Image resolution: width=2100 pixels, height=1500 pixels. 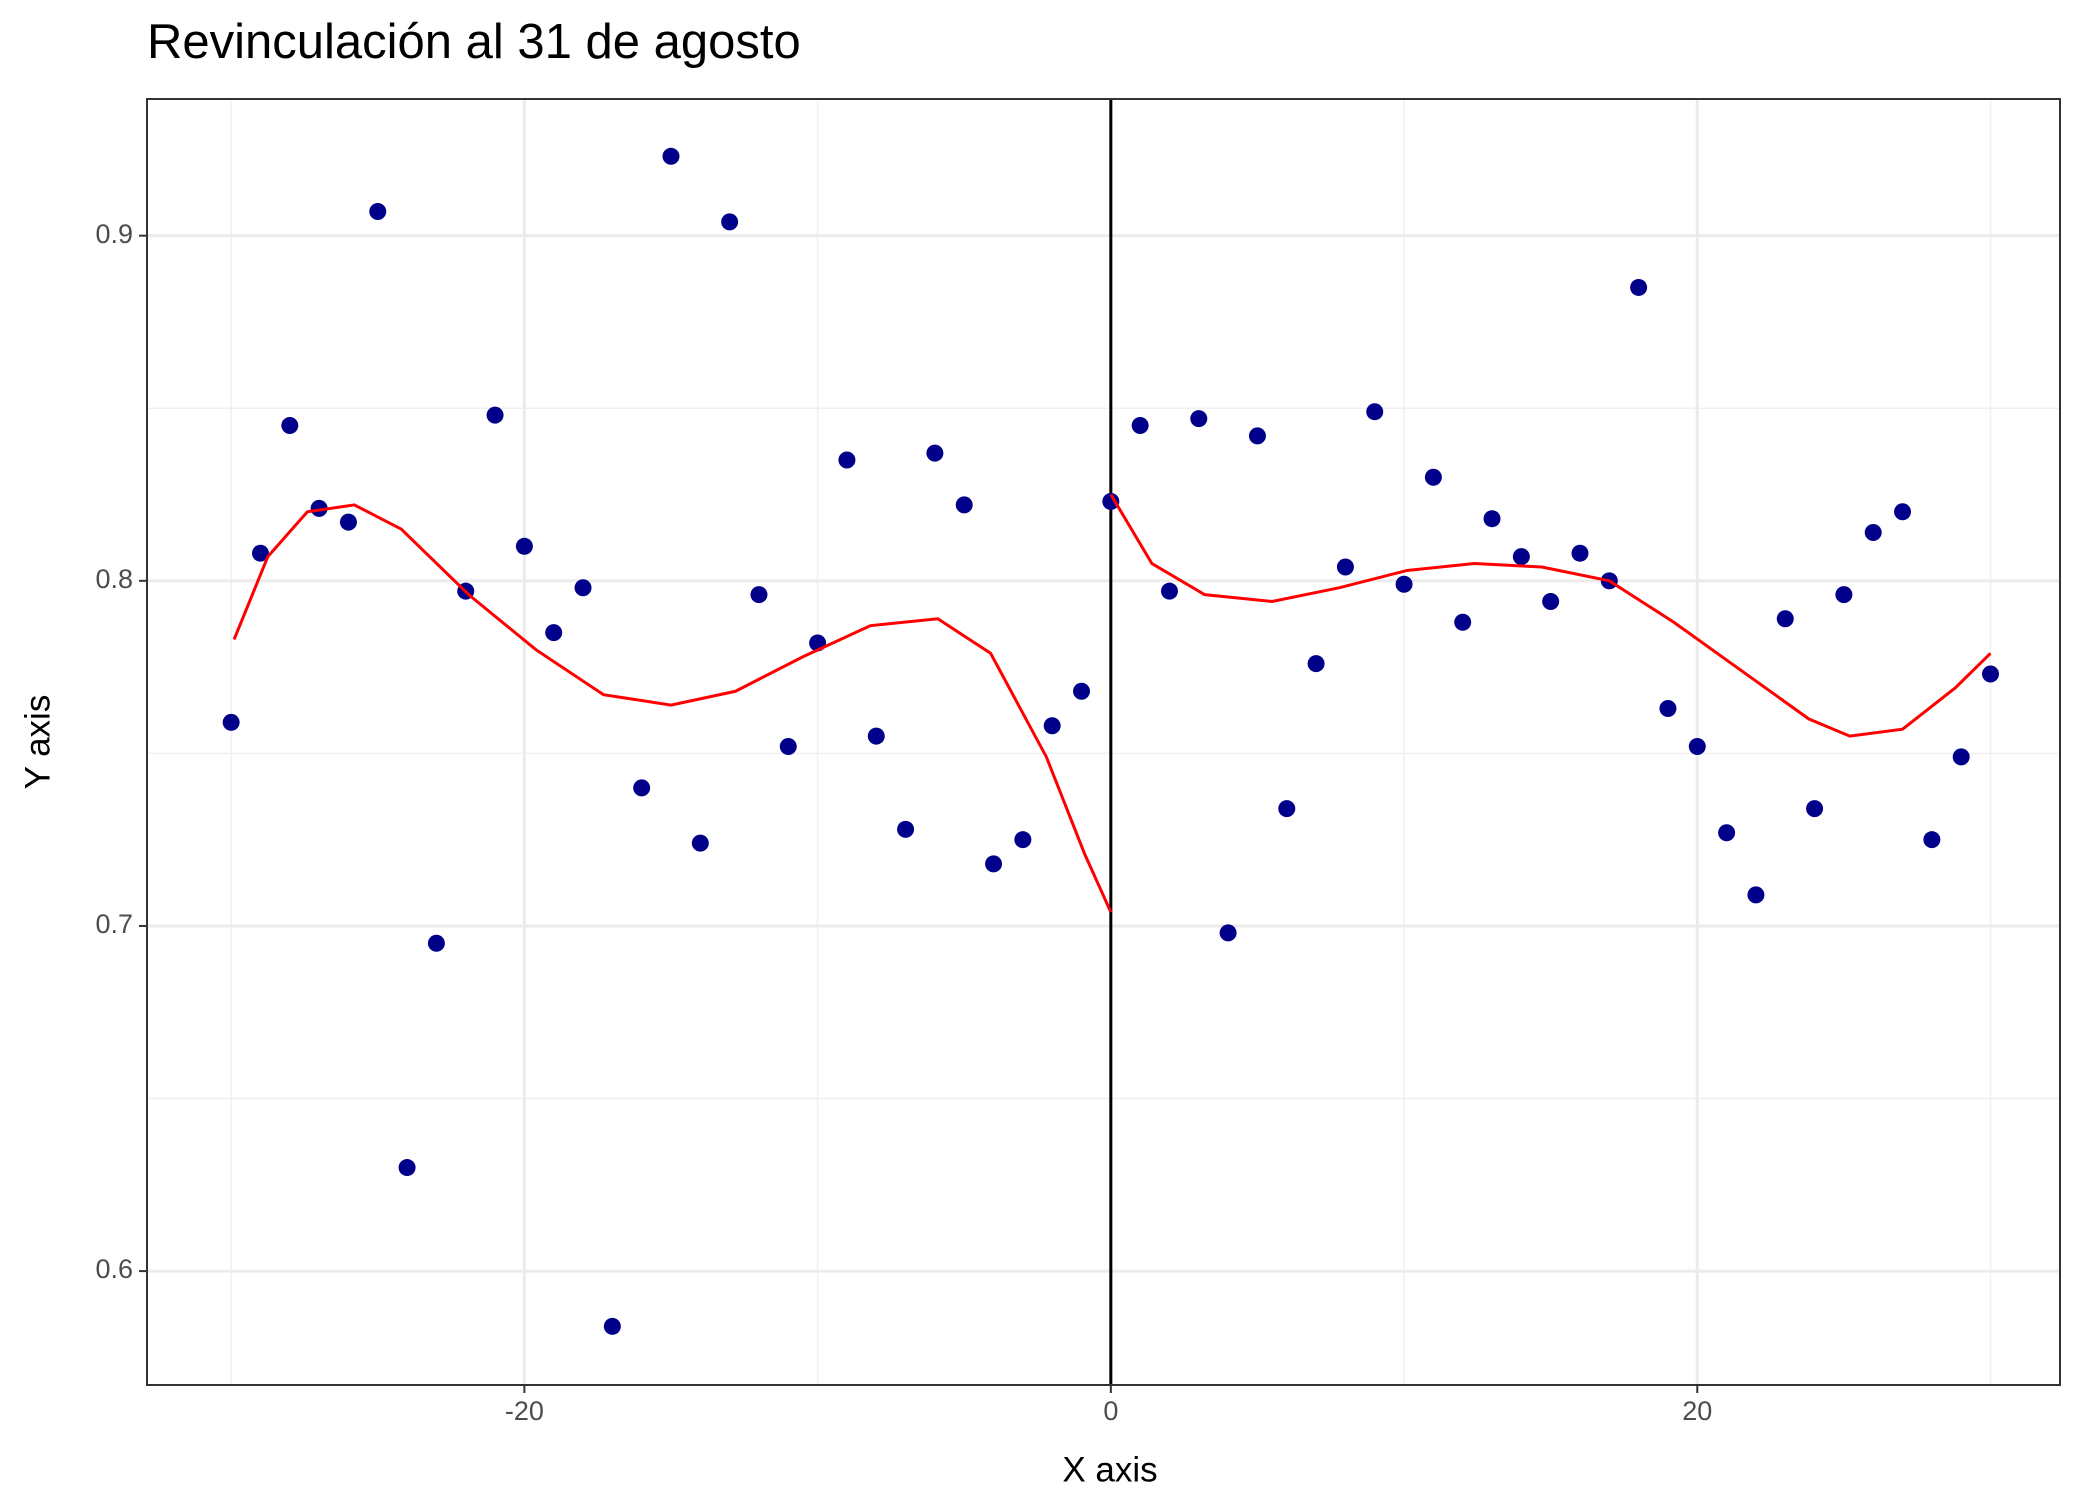 What do you see at coordinates (1110, 1411) in the screenshot?
I see `x-tick-label: 0` at bounding box center [1110, 1411].